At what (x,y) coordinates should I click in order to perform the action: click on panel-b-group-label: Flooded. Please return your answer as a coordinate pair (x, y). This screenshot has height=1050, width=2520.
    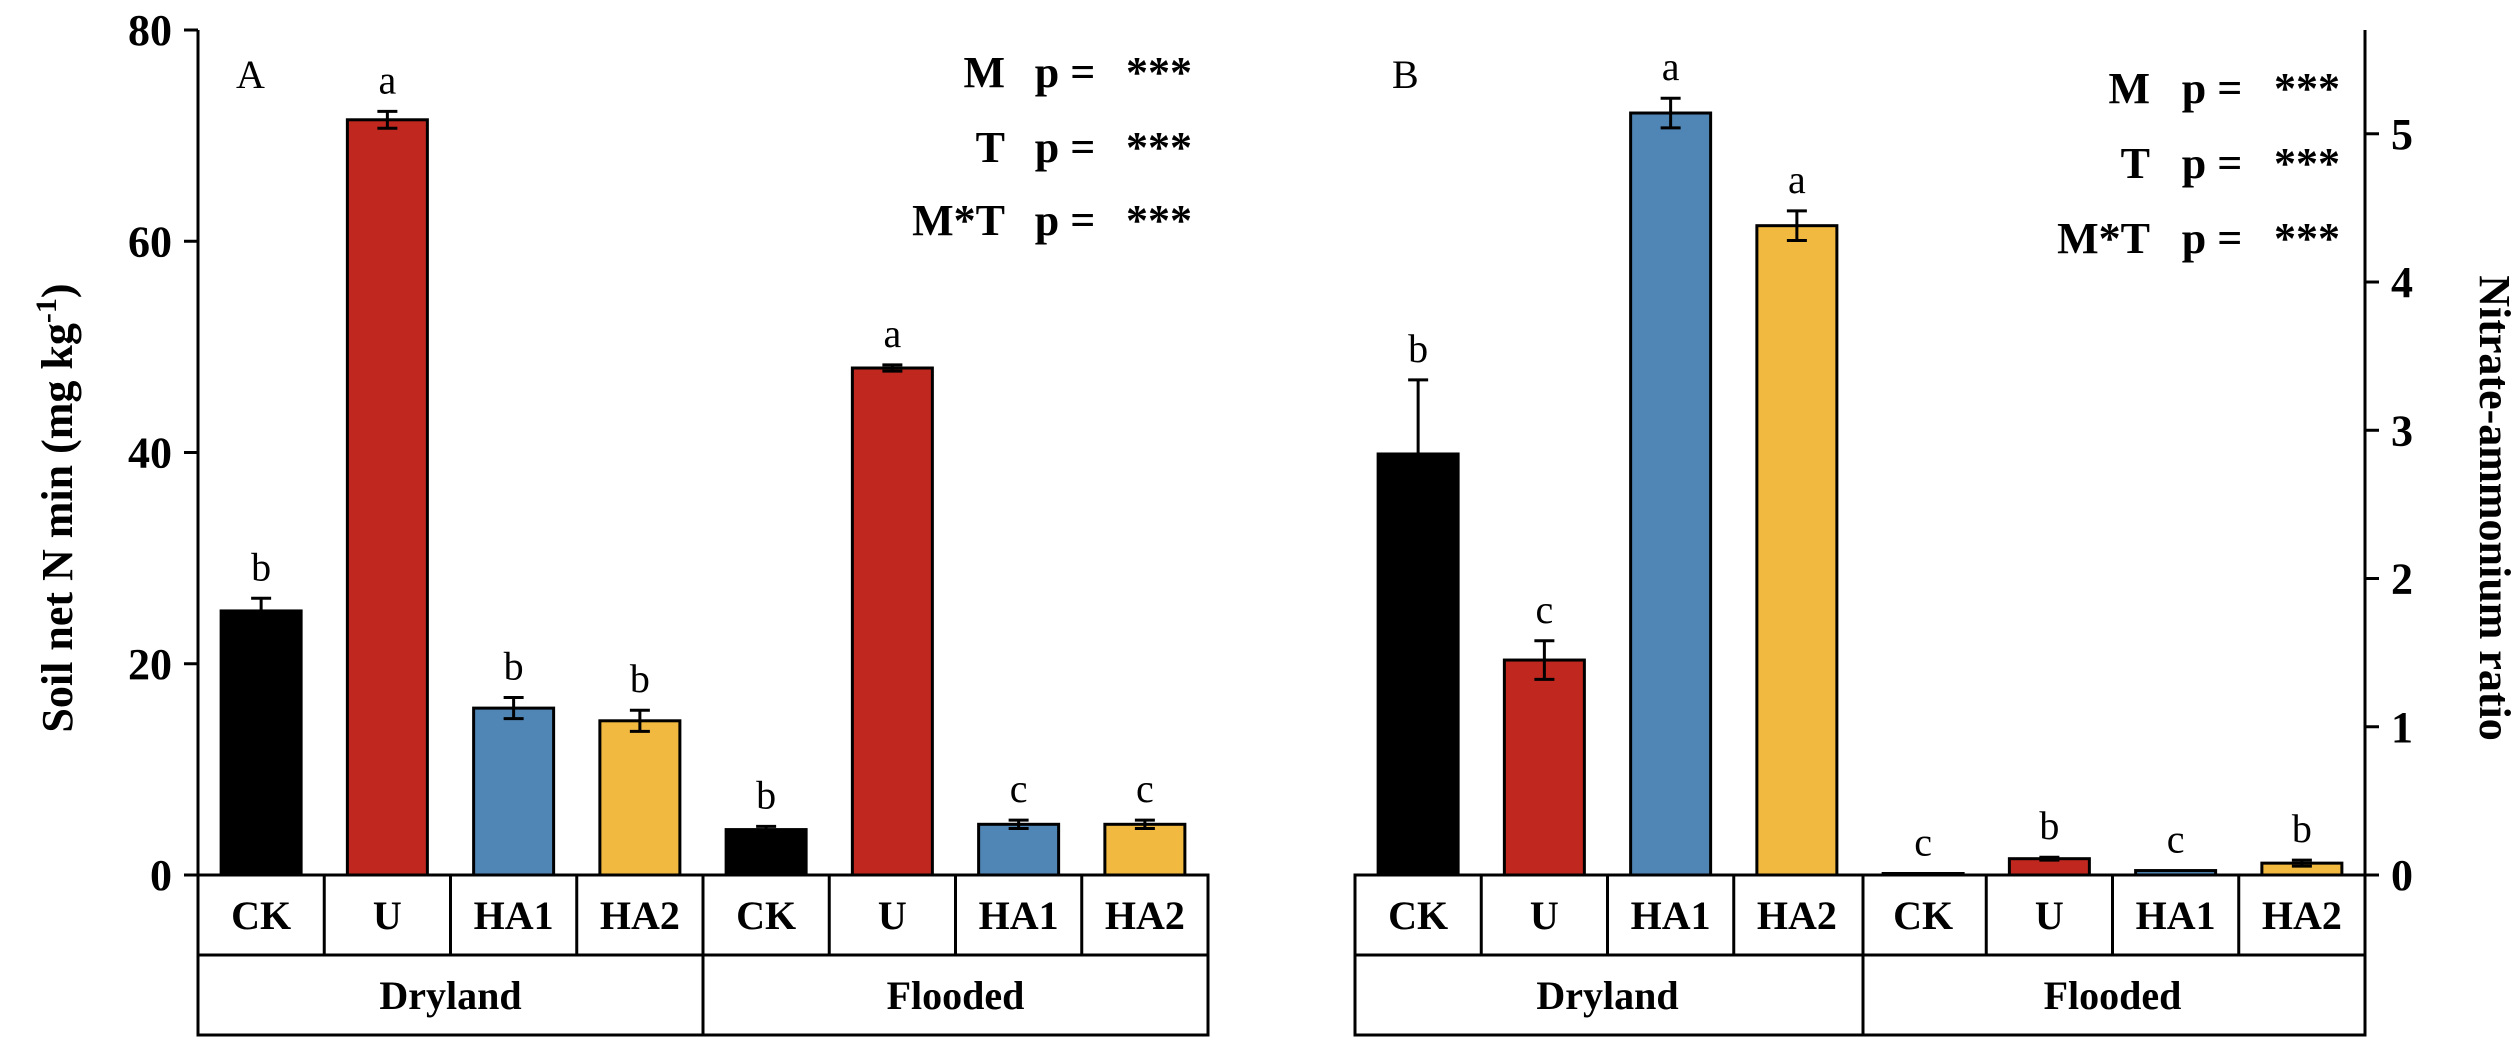
    Looking at the image, I should click on (2113, 995).